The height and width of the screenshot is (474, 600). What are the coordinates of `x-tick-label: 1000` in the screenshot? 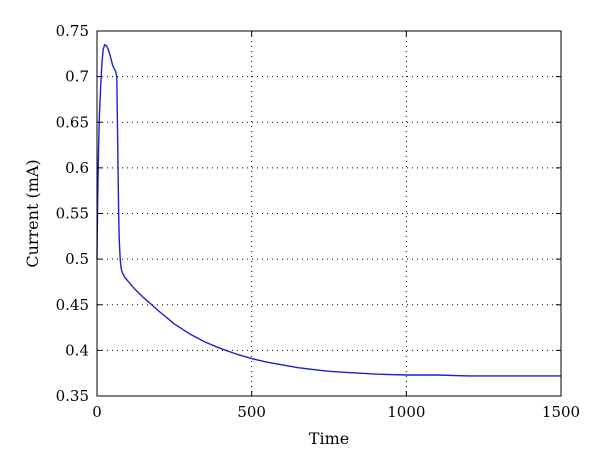 It's located at (406, 412).